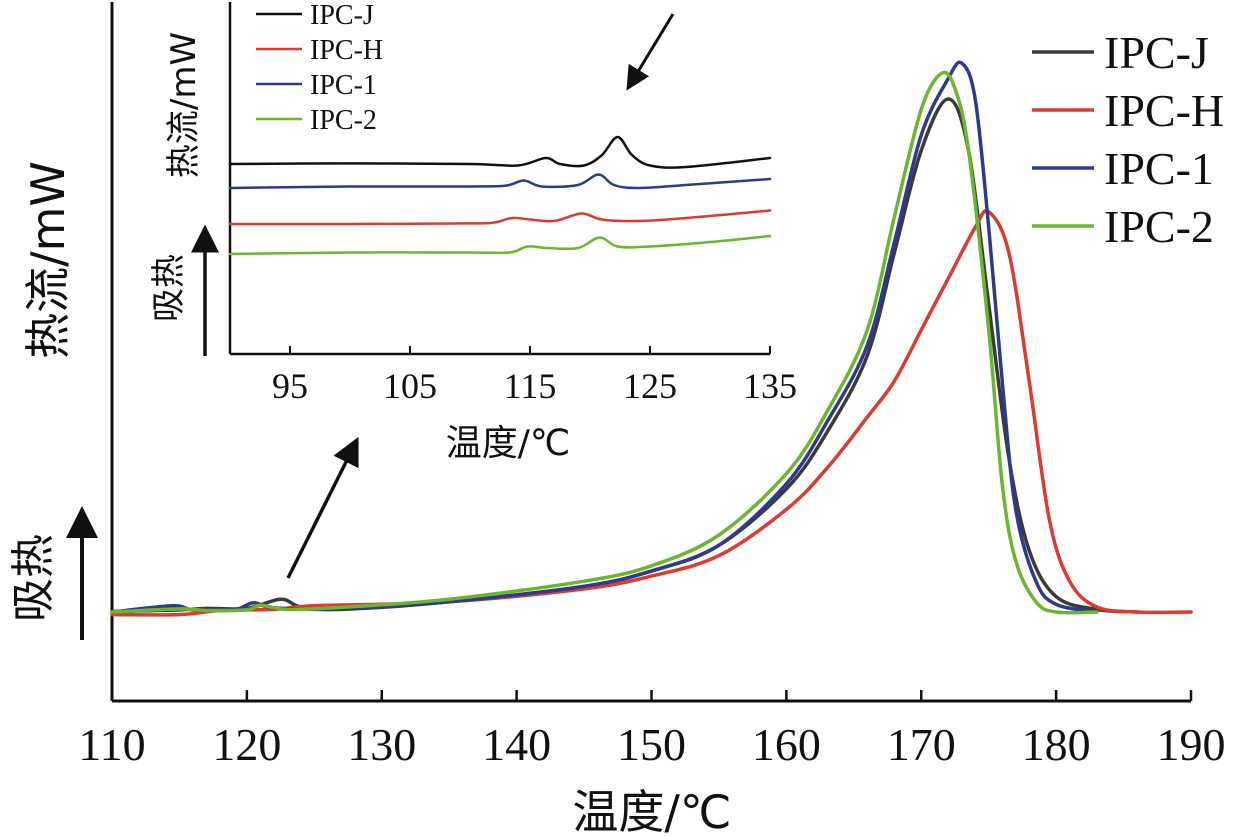 The image size is (1238, 837). I want to click on inset-pointer-arrow, so click(322, 507).